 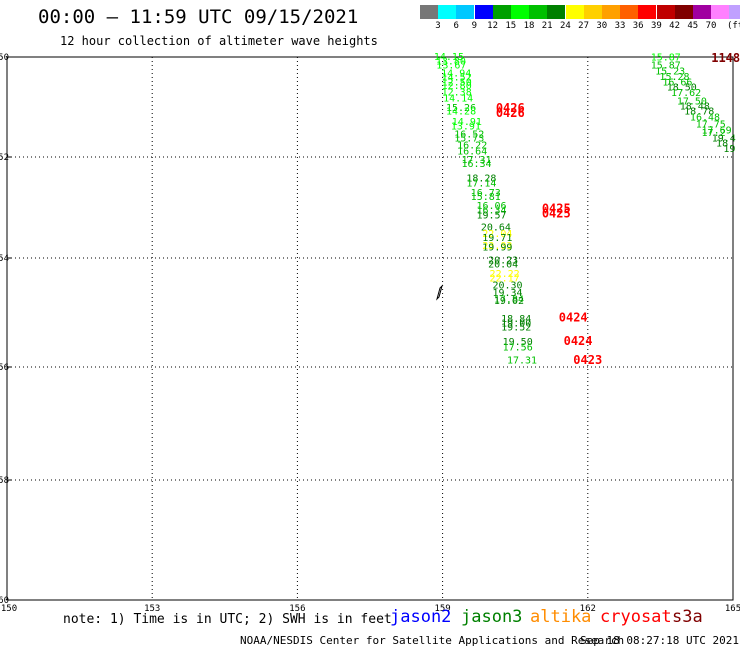 I want to click on wave-height-value: 16.22, so click(x=472, y=146).